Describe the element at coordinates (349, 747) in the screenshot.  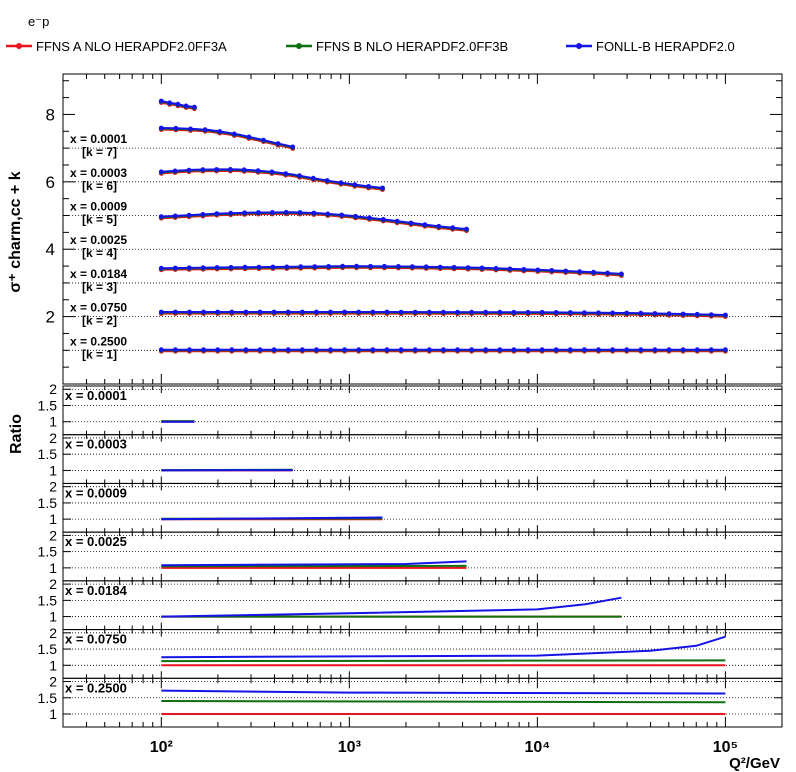
I see `x-tick-label: 10³` at that location.